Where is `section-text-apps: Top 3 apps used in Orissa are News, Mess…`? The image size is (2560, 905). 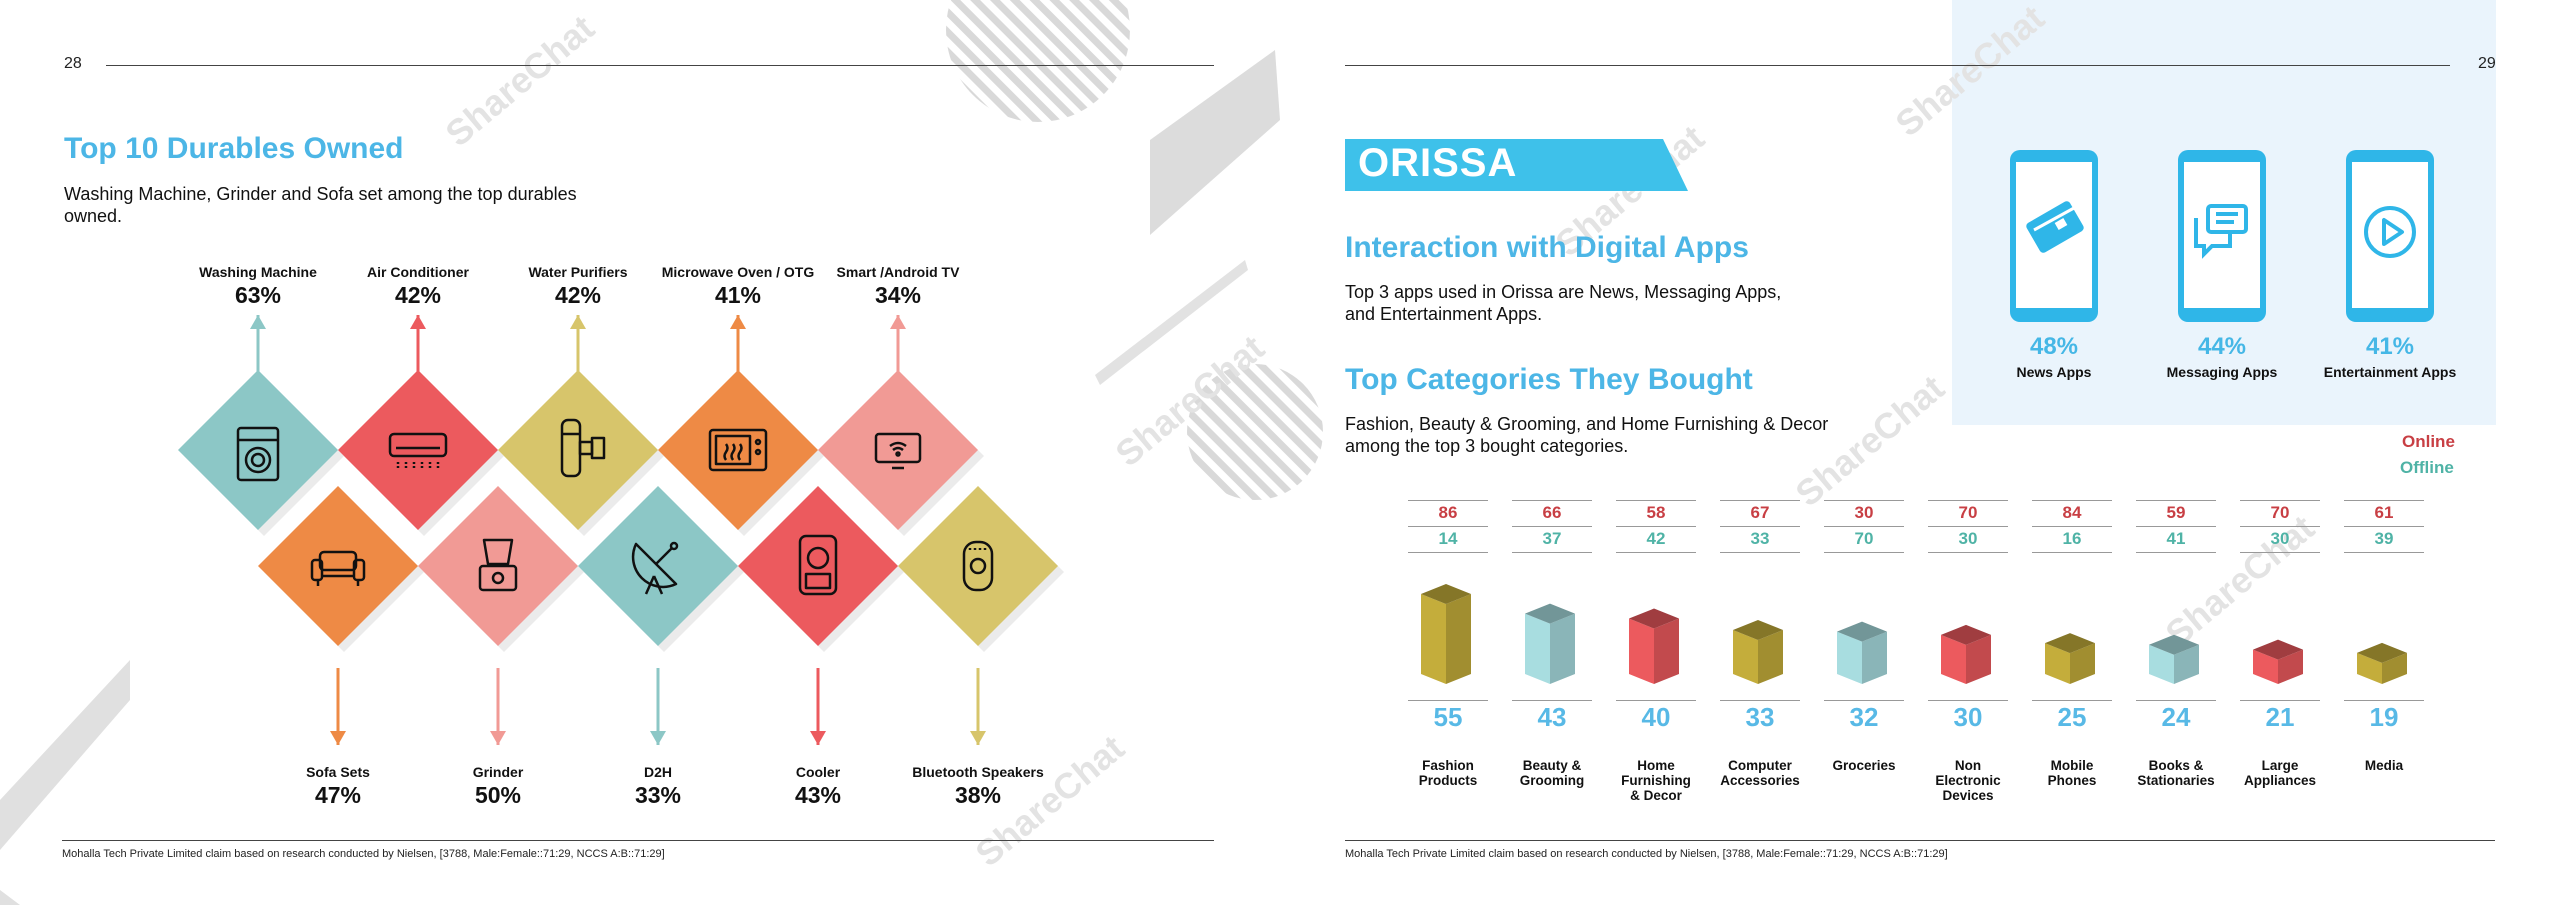
section-text-apps: Top 3 apps used in Orissa are News, Mess… is located at coordinates (1563, 303).